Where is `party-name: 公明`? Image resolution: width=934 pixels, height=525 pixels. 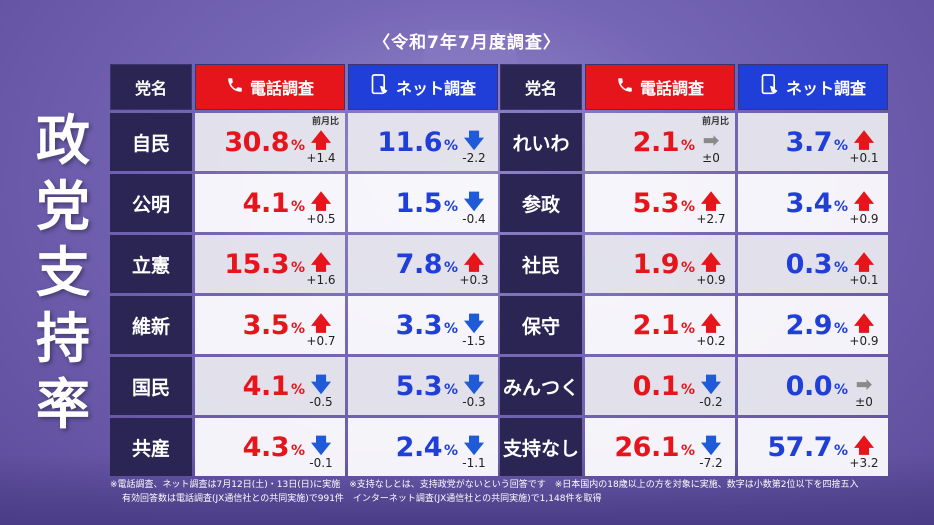 party-name: 公明 is located at coordinates (151, 203).